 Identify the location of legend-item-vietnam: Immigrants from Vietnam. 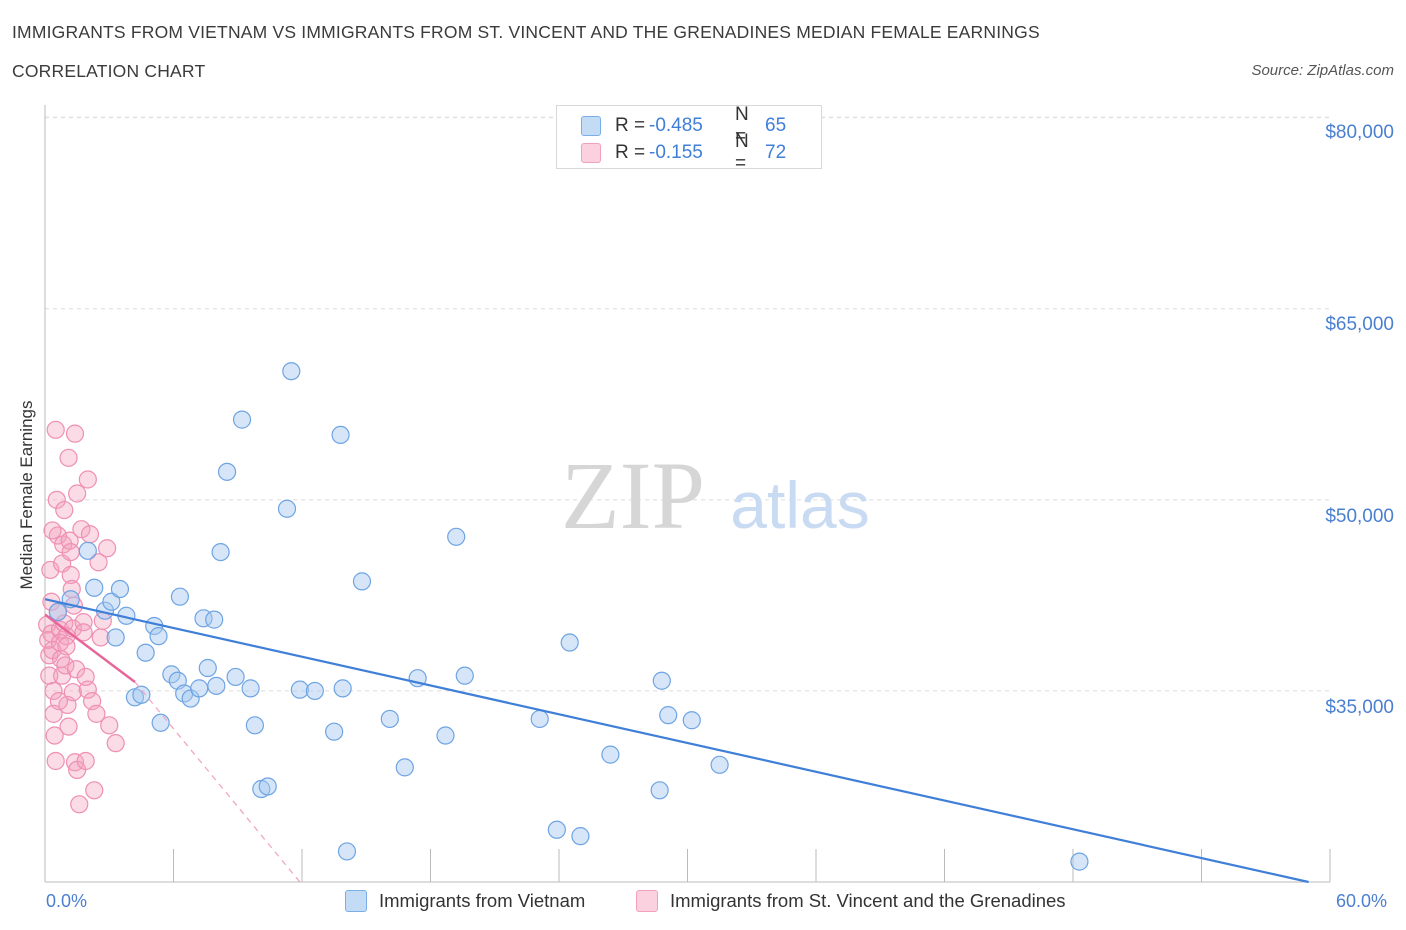
(465, 901).